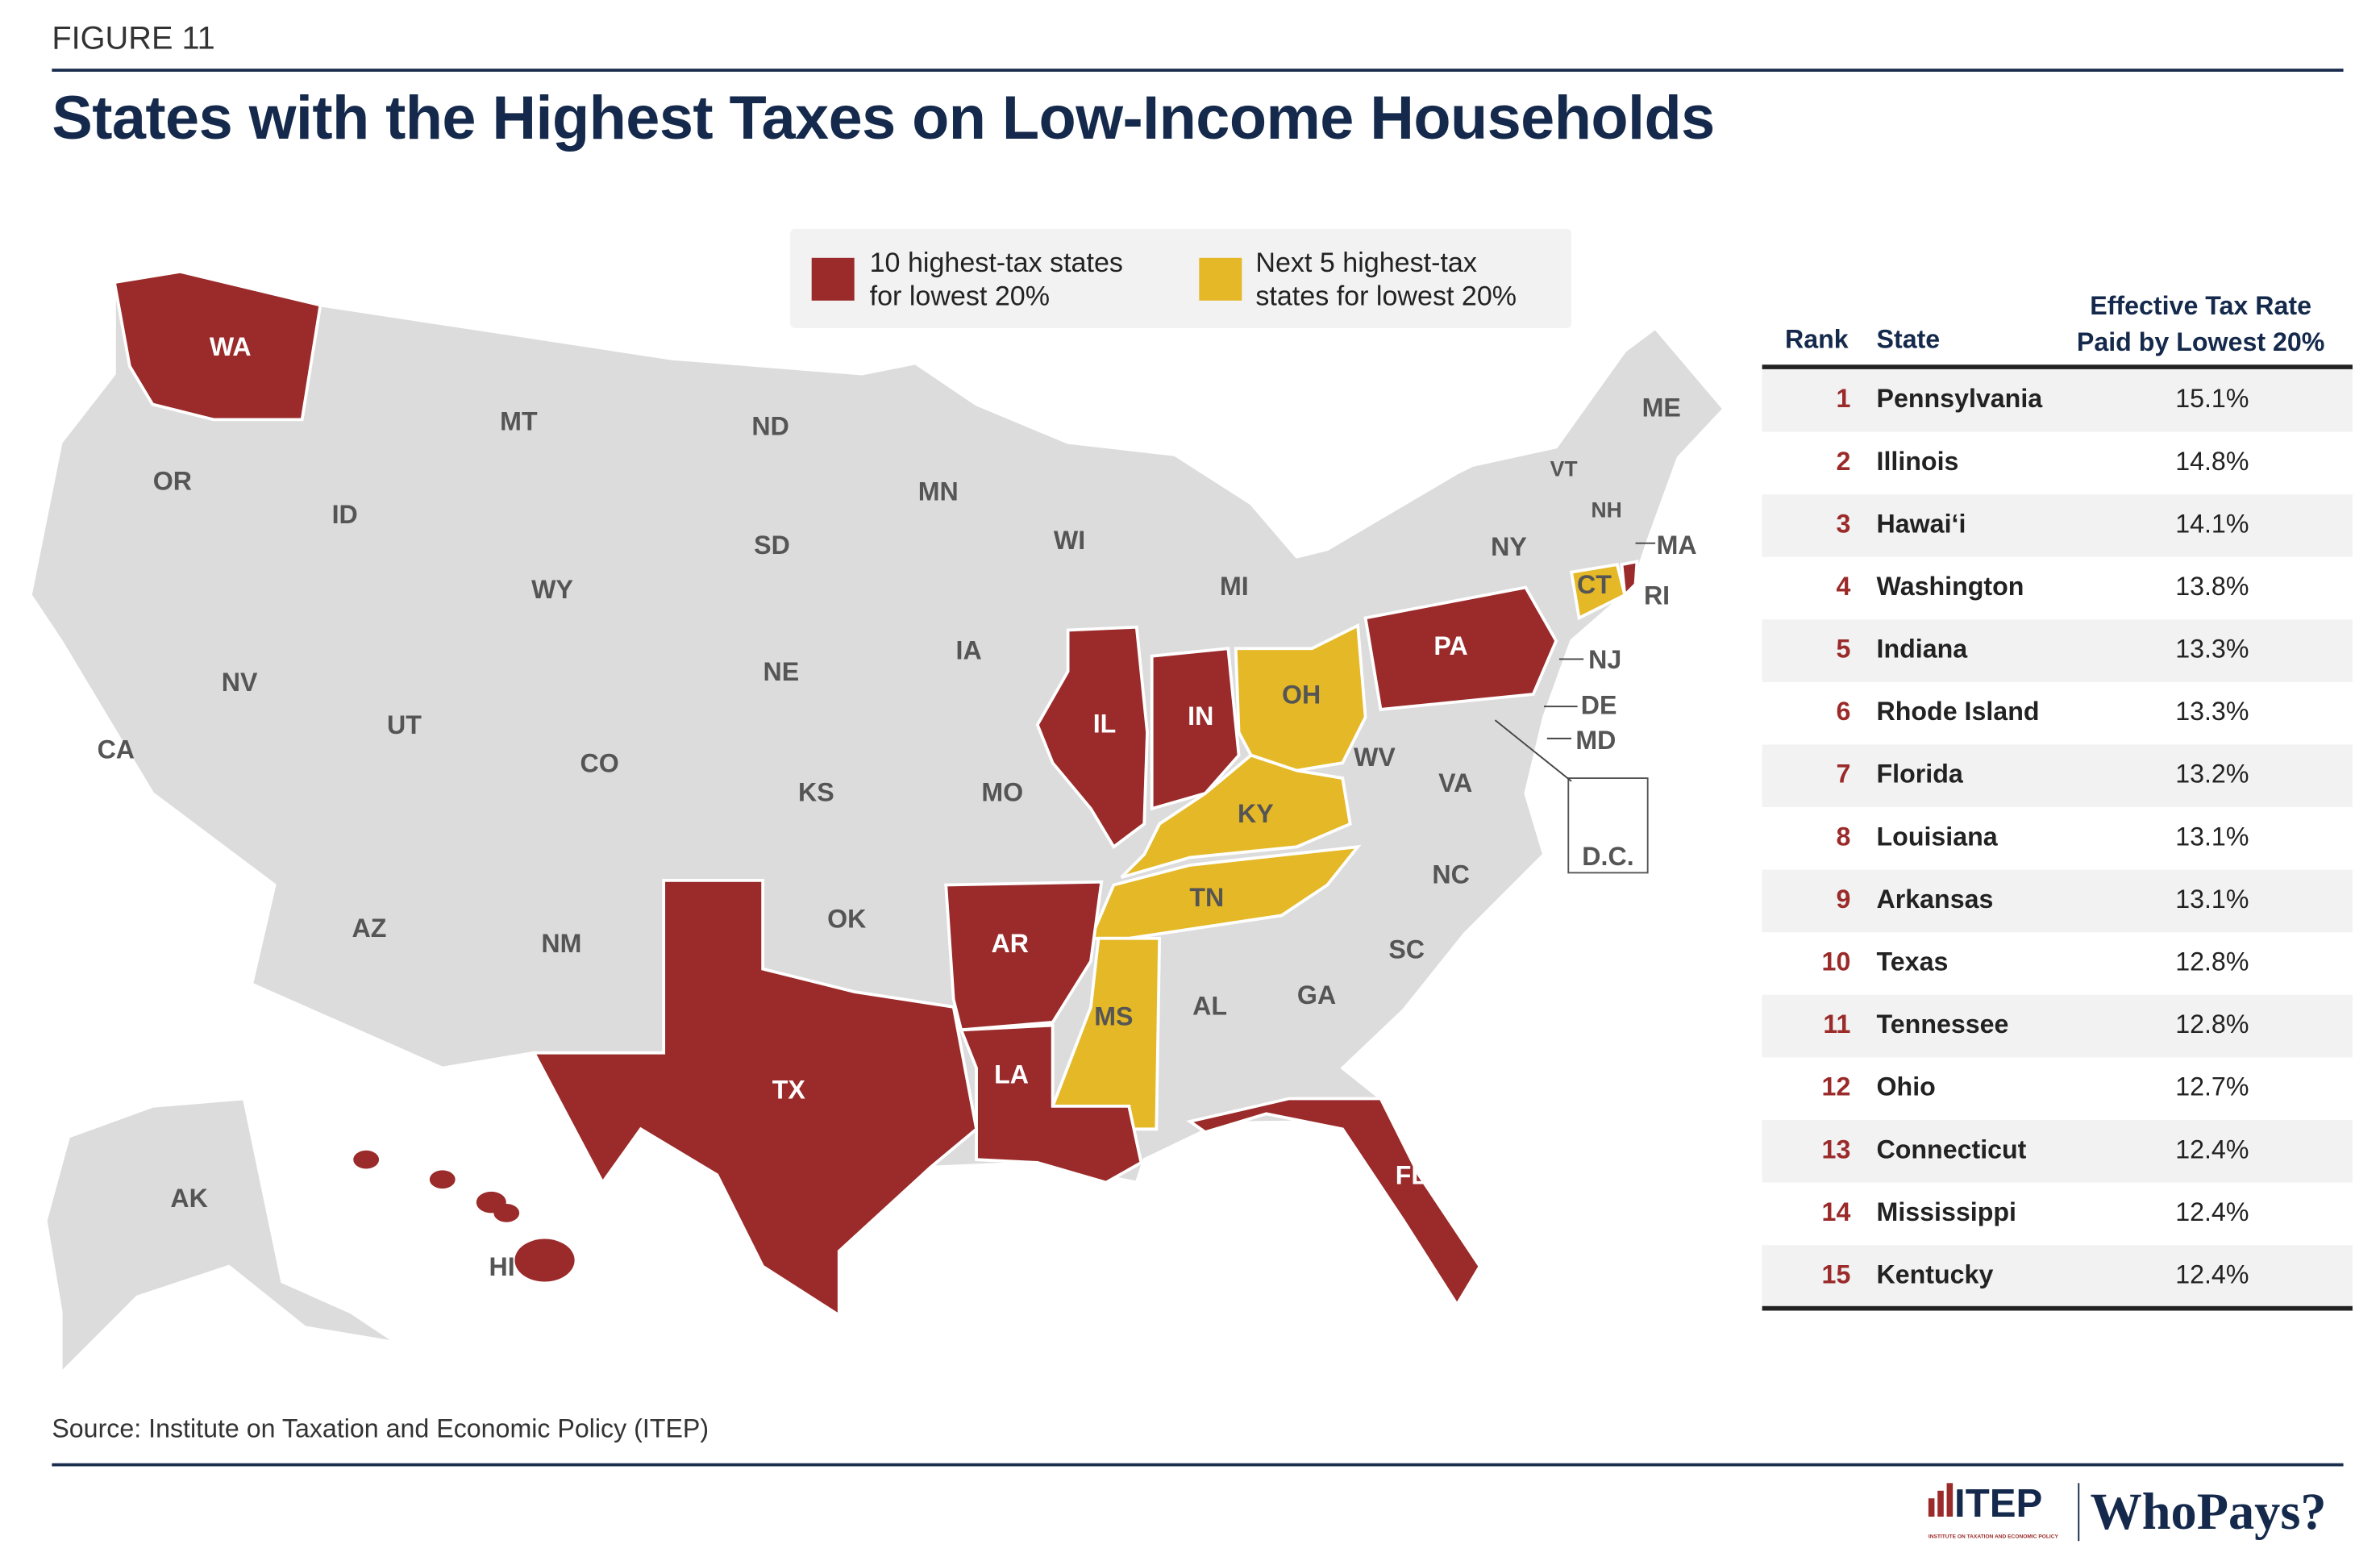 The image size is (2380, 1557). I want to click on leader-lines, so click(1575, 662).